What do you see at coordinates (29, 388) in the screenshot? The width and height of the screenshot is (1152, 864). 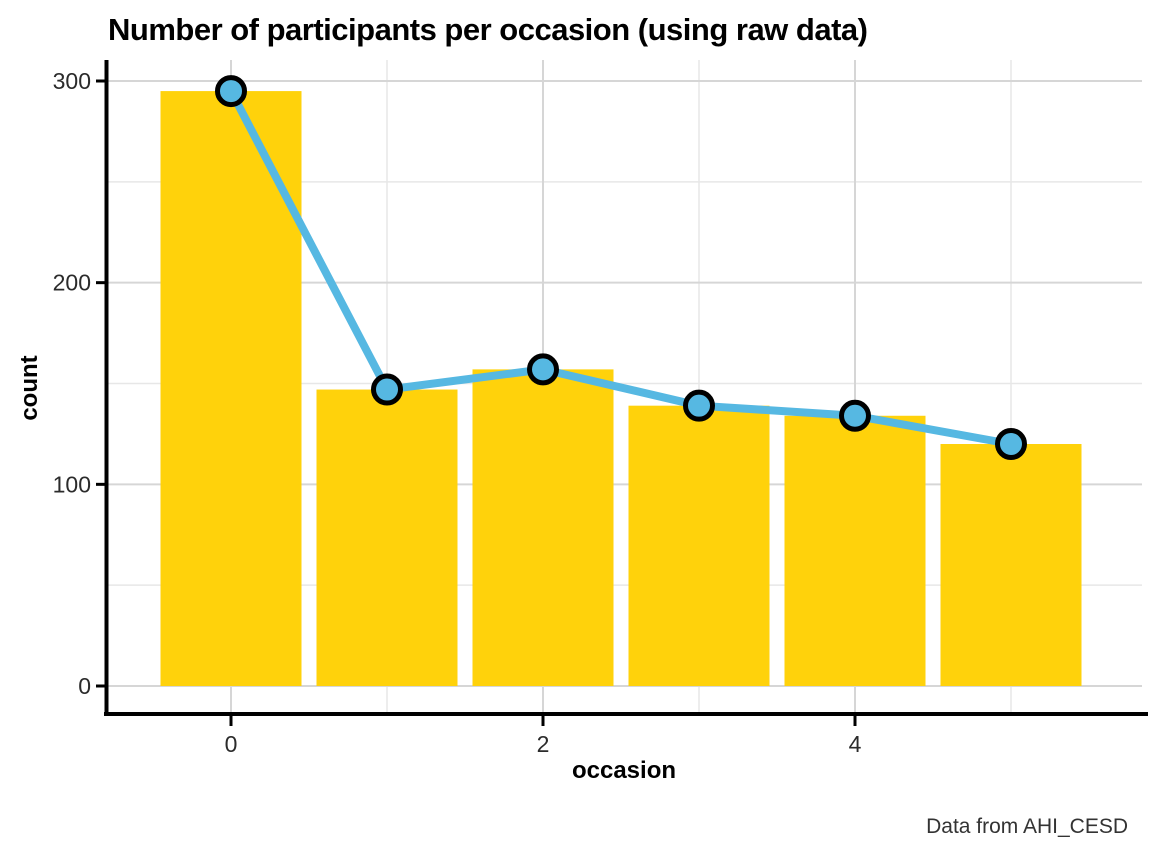 I see `y-axis-title: count` at bounding box center [29, 388].